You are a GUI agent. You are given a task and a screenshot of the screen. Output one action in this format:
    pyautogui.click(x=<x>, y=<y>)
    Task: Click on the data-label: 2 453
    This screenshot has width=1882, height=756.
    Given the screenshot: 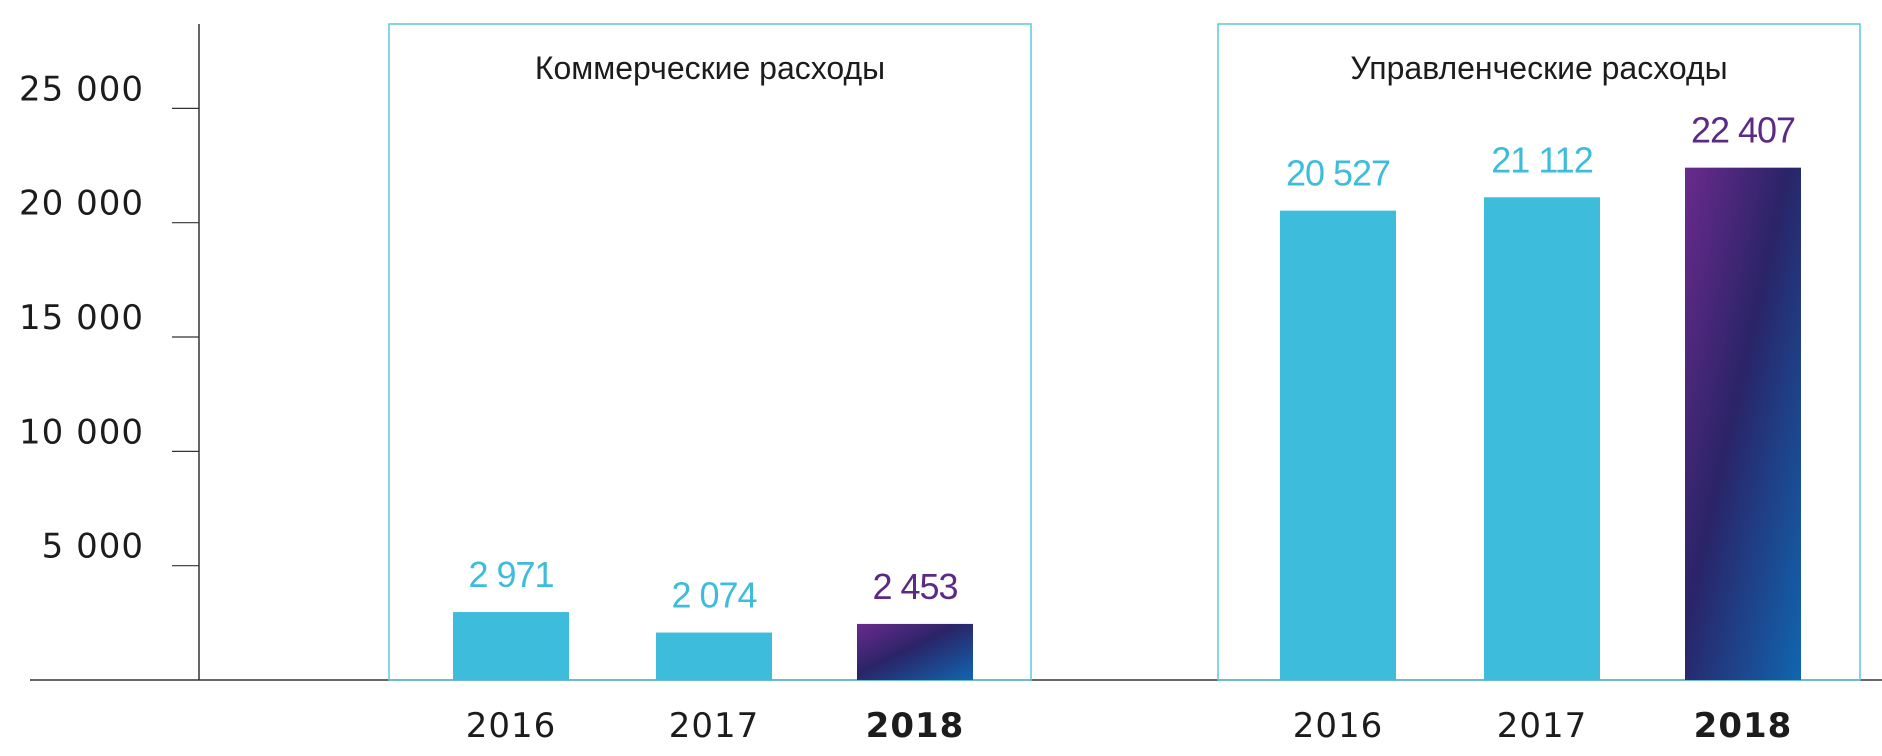 What is the action you would take?
    pyautogui.click(x=914, y=586)
    